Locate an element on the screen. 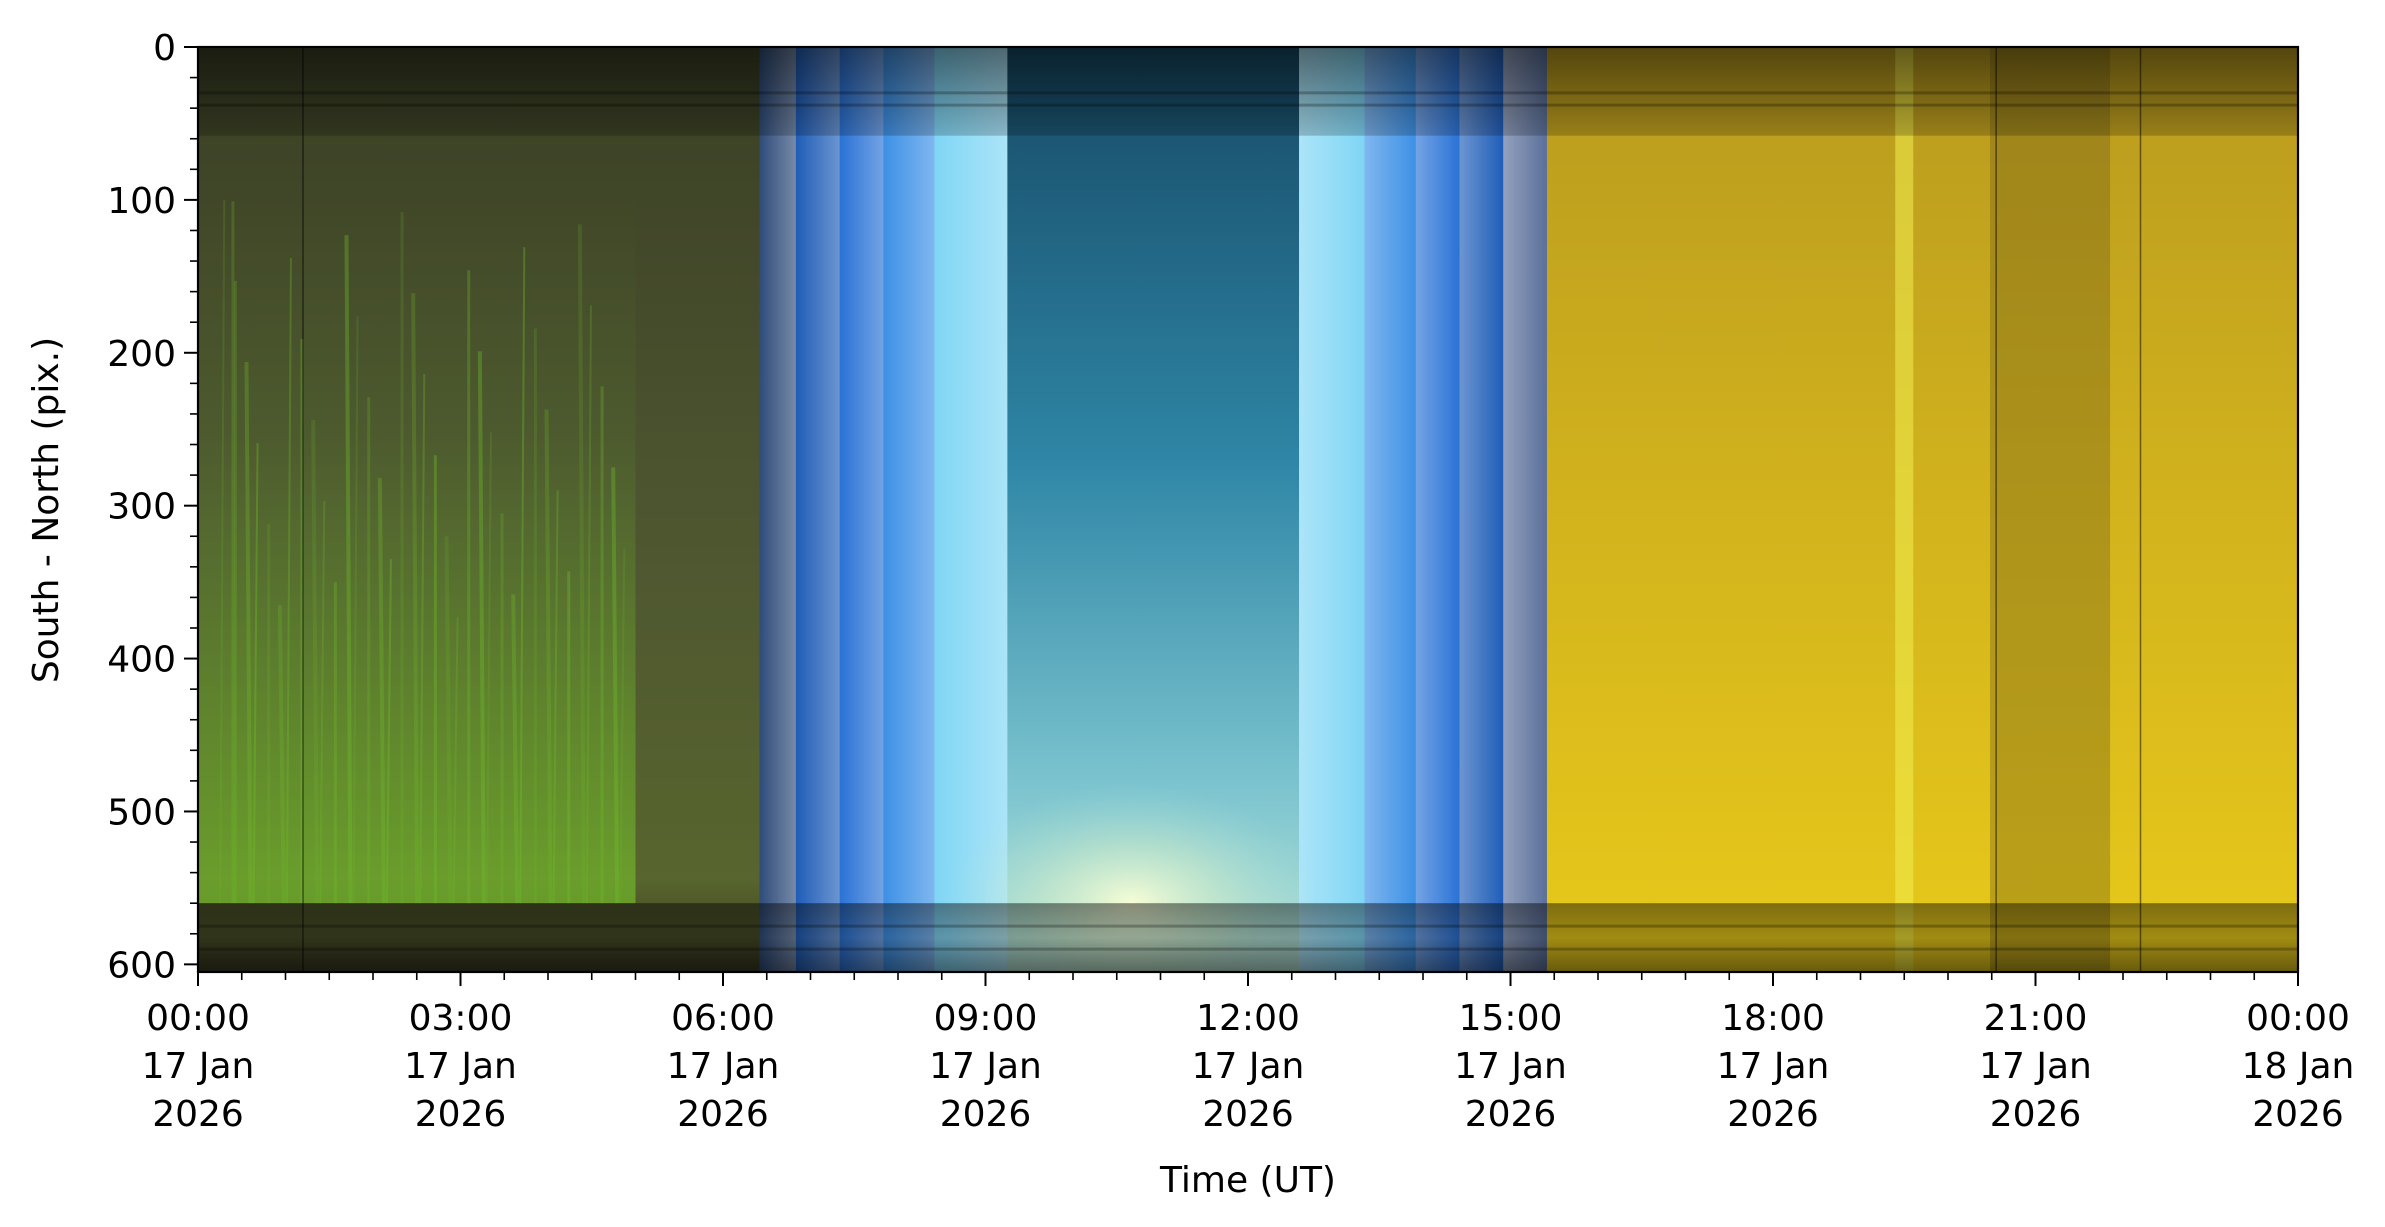  dark-stripe is located at coordinates (2050, 509).